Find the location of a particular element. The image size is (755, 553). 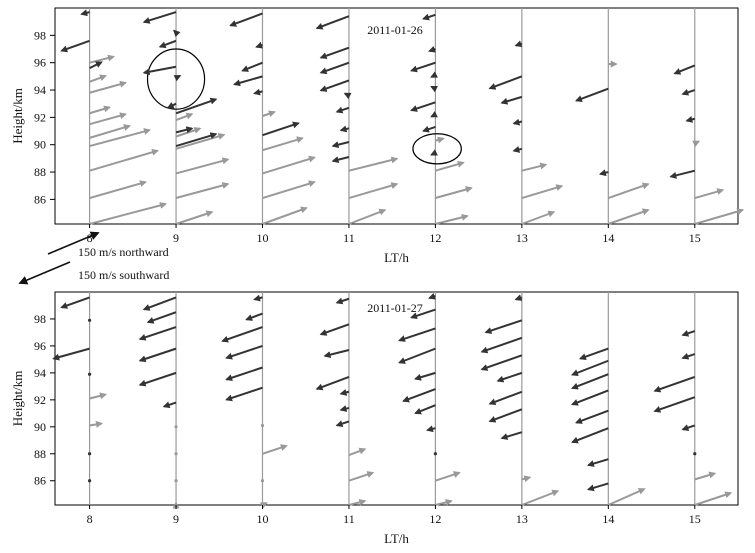

x-tick-label: 12 is located at coordinates (435, 238).